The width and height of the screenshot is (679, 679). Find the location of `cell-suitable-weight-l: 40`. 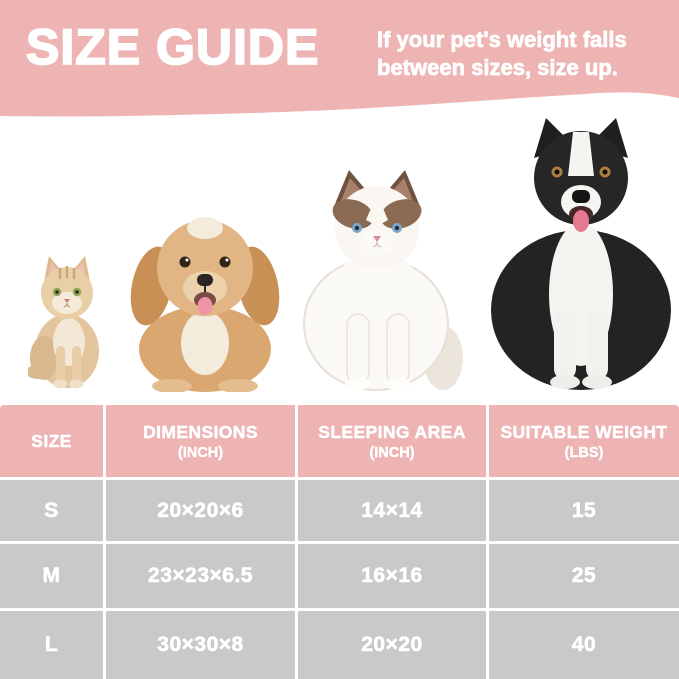

cell-suitable-weight-l: 40 is located at coordinates (584, 645).